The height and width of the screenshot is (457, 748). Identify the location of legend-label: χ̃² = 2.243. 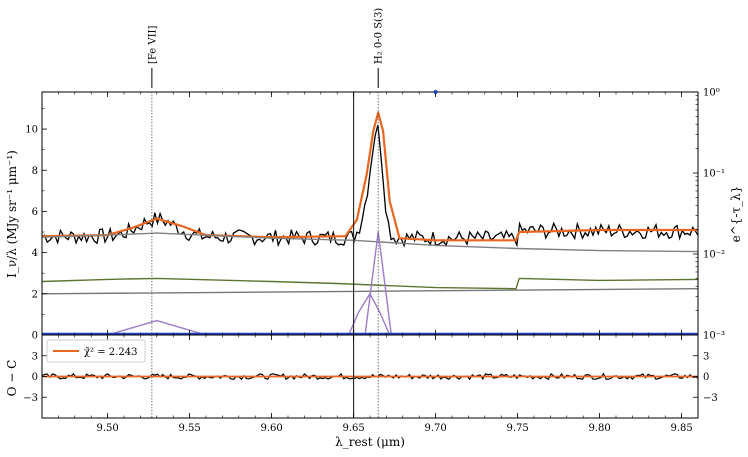
(110, 352).